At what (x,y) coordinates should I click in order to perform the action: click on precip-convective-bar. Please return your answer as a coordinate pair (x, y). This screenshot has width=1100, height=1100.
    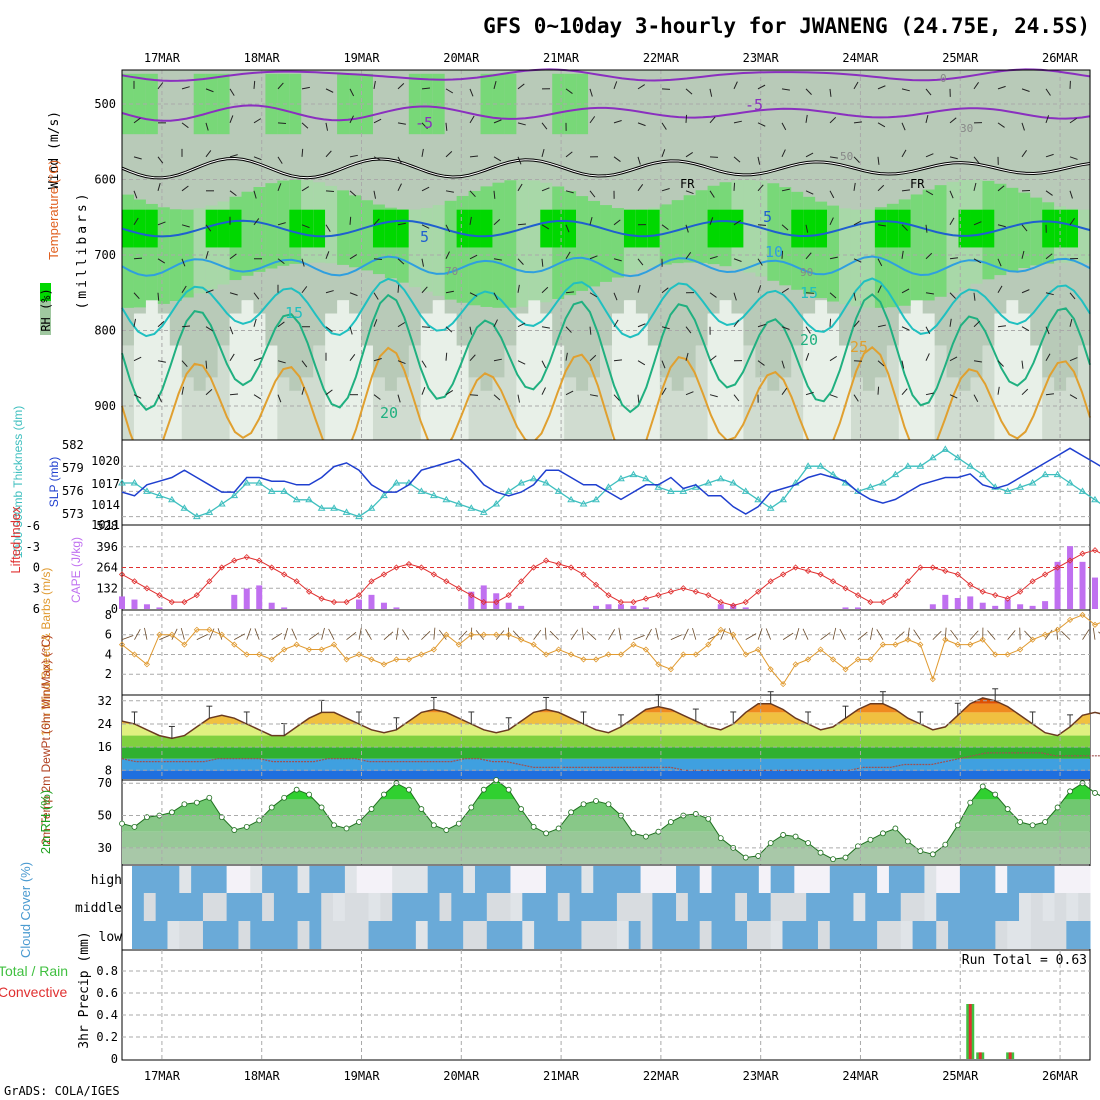
    Looking at the image, I should click on (980, 1055).